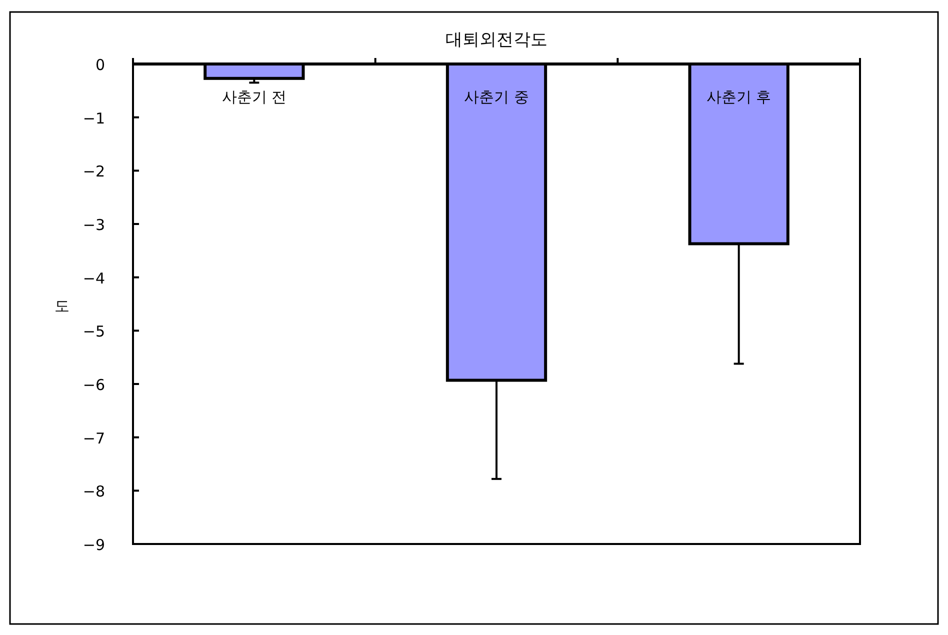 Image resolution: width=948 pixels, height=635 pixels. I want to click on y-tick-label: −6, so click(93, 385).